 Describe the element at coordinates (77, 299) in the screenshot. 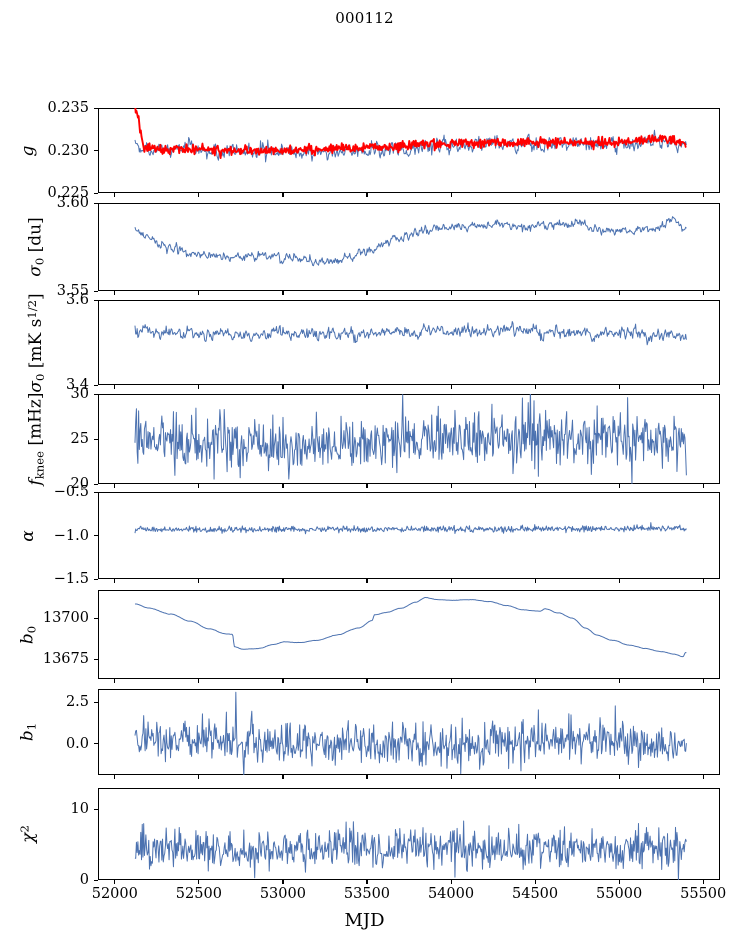

I see `y-tick-label-sigma0_mks-1: 3.6` at that location.